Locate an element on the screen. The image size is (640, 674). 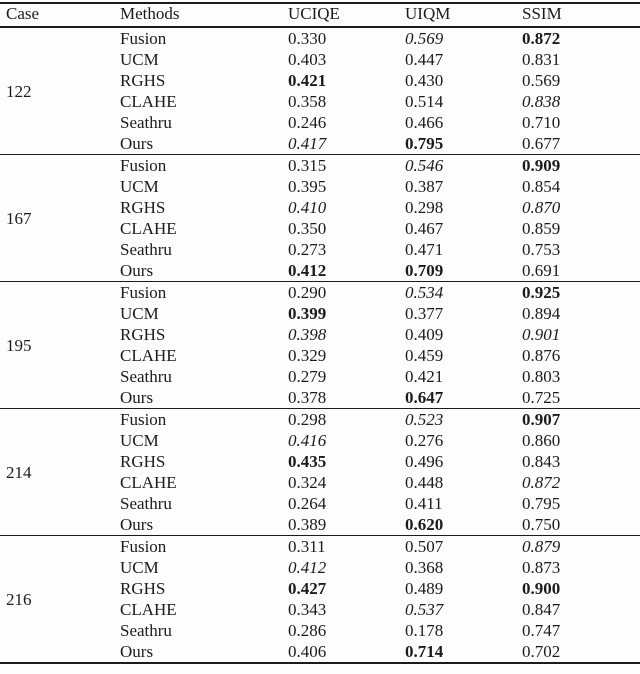
cell-case: 195 is located at coordinates (57, 345).